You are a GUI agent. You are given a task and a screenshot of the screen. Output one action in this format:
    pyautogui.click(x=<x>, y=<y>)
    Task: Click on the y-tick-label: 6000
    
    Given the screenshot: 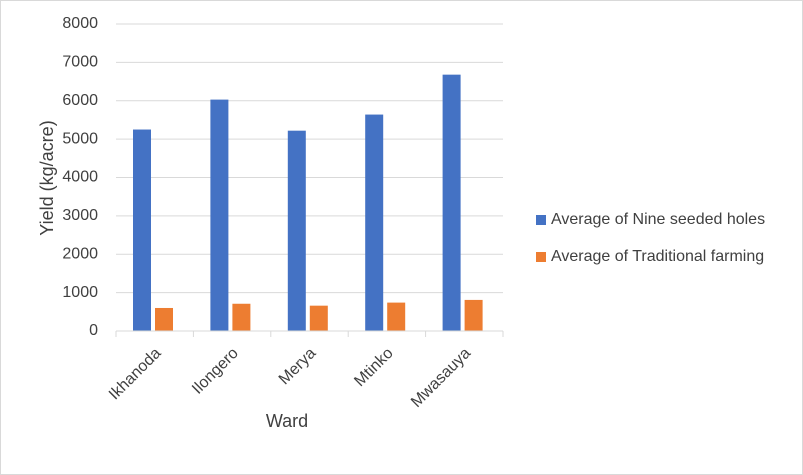 What is the action you would take?
    pyautogui.click(x=80, y=100)
    